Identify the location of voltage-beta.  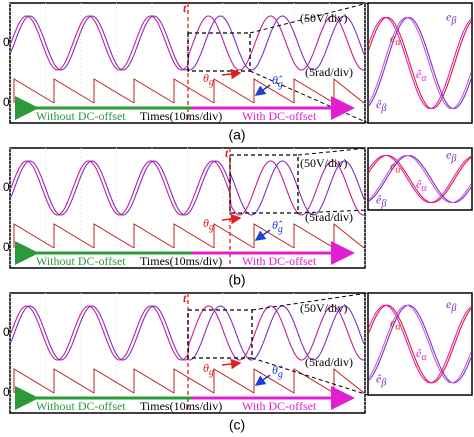
(187, 188).